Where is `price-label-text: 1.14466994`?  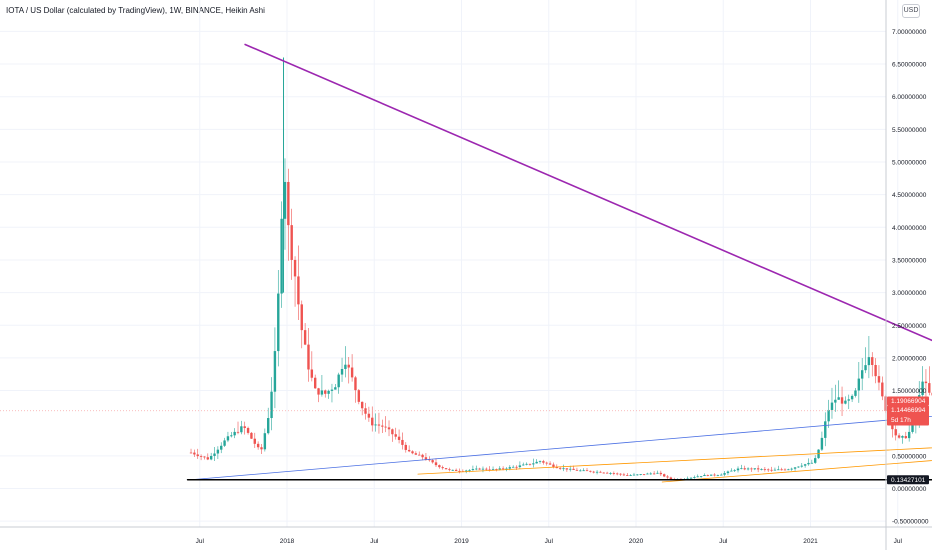
price-label-text: 1.14466994 is located at coordinates (908, 410).